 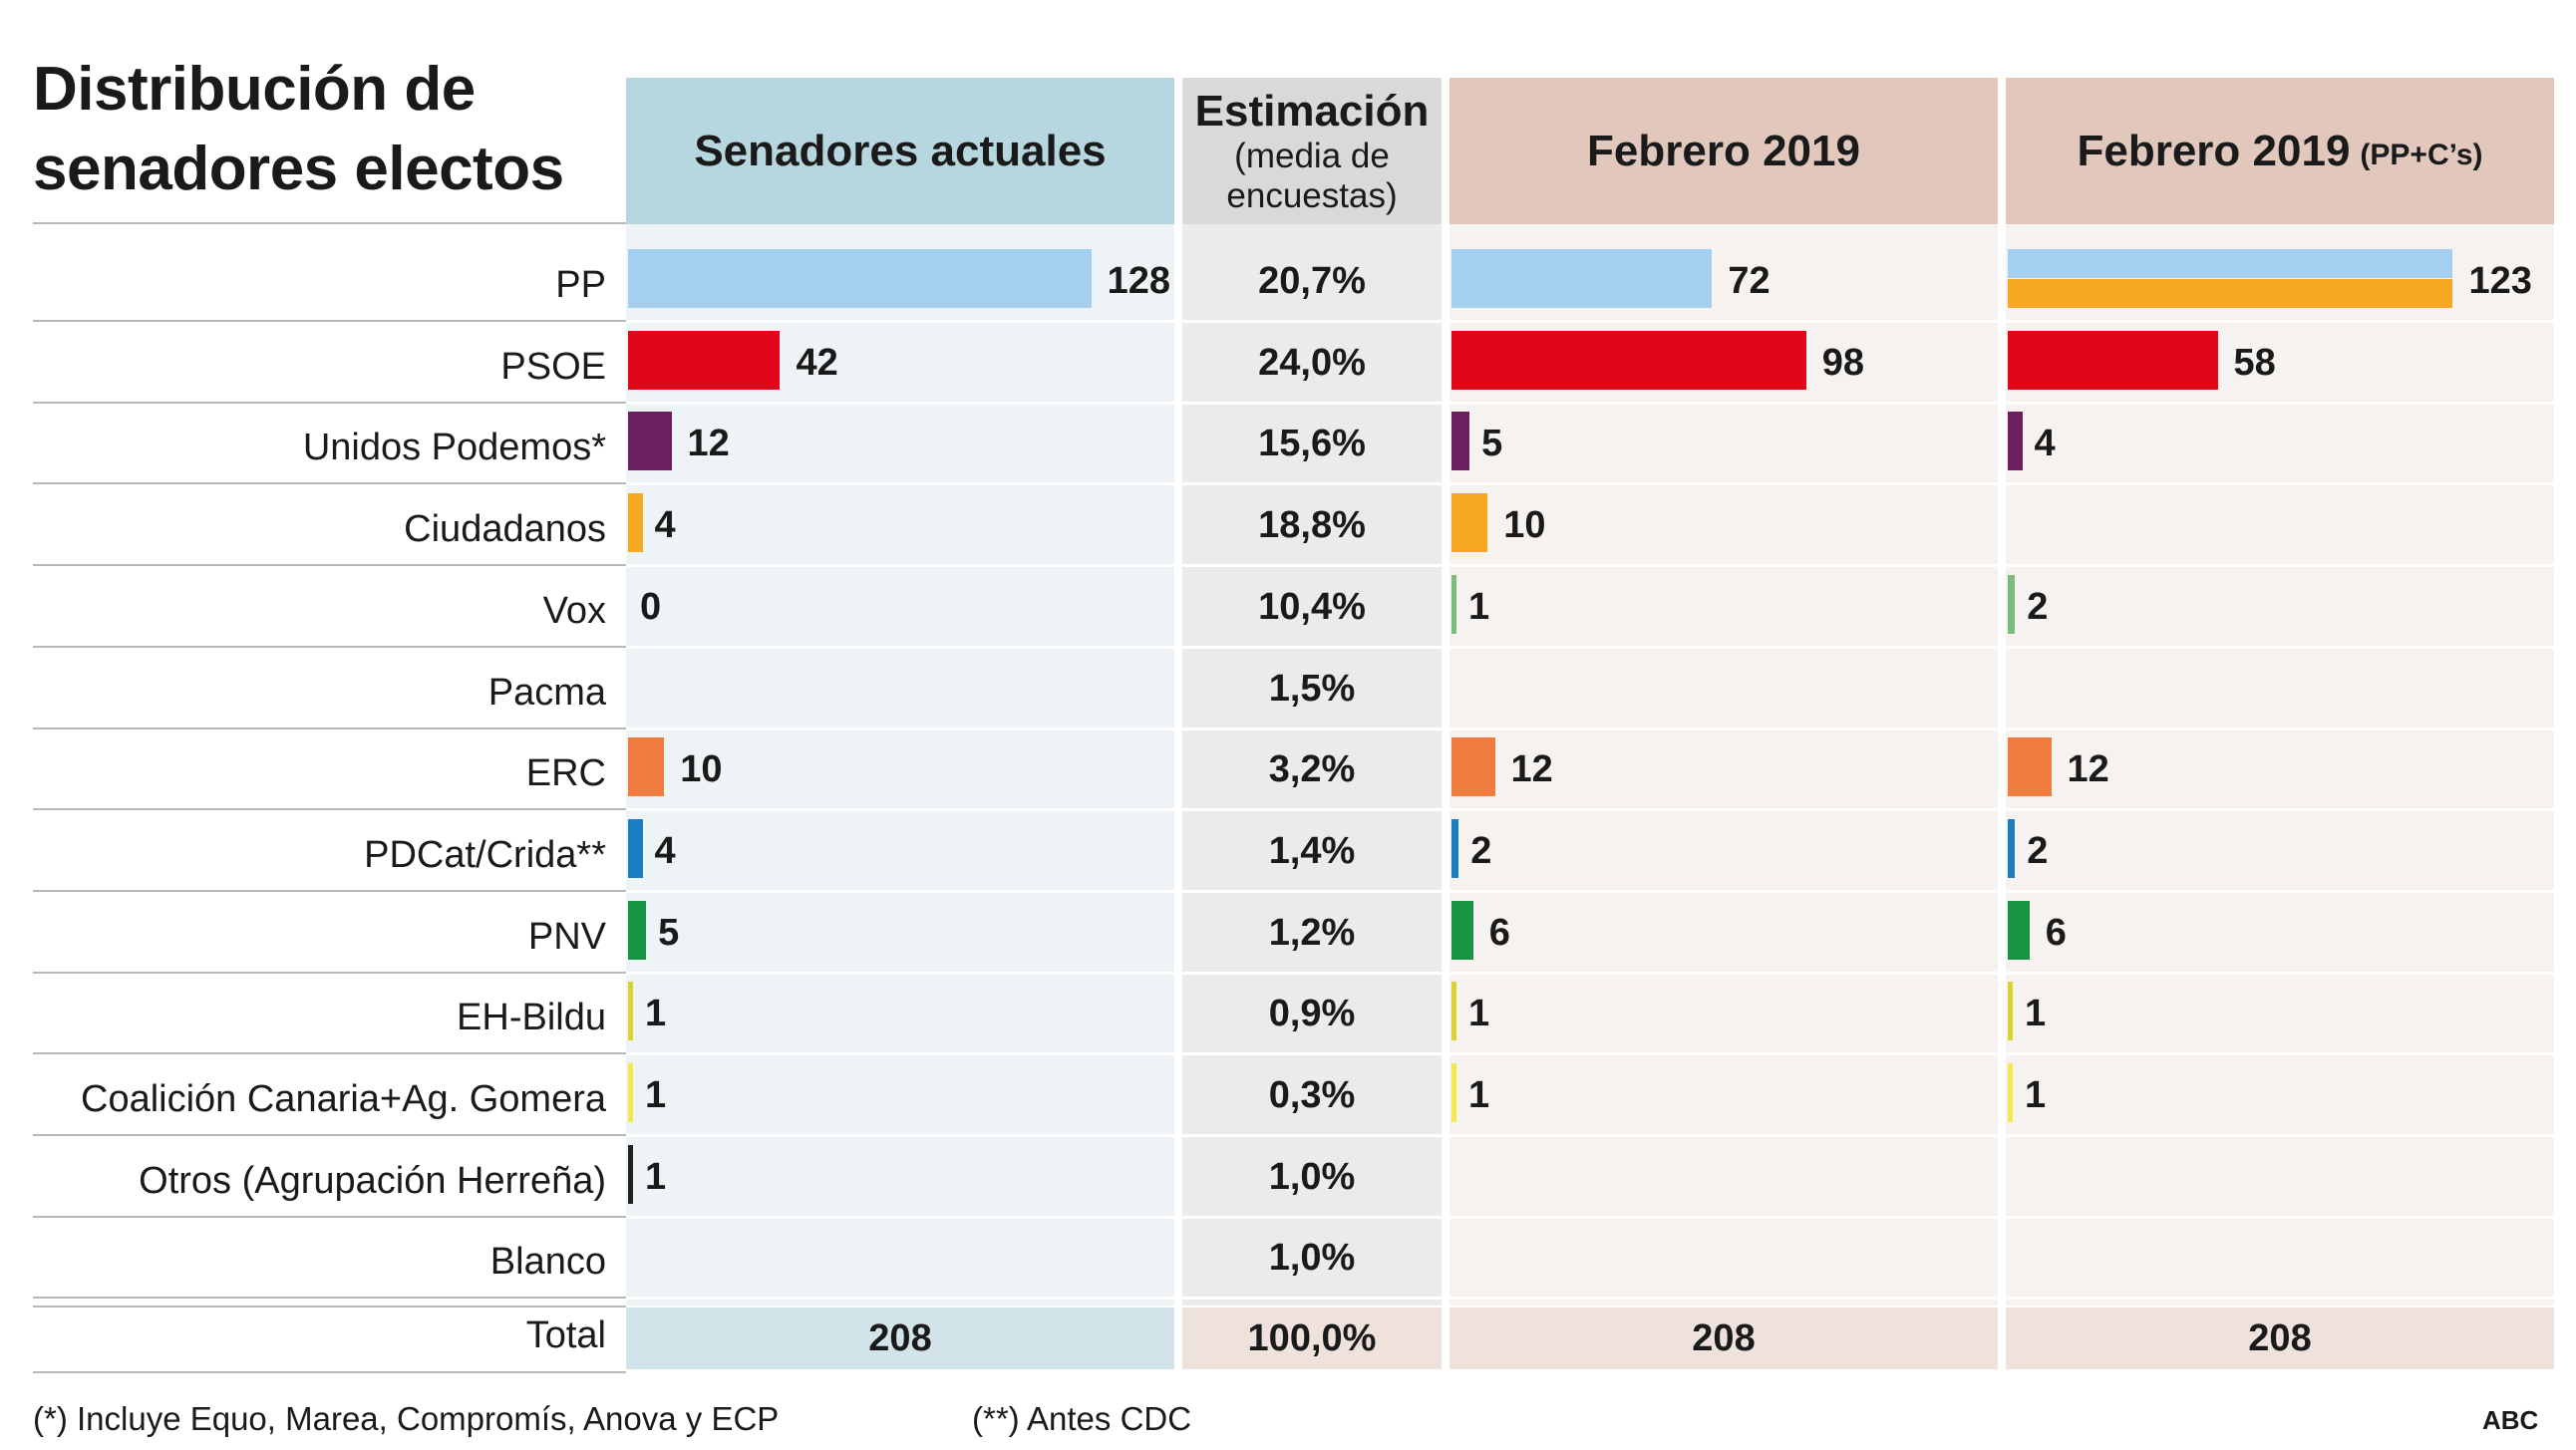 I want to click on estimate-value: 15,6%, so click(x=1312, y=444).